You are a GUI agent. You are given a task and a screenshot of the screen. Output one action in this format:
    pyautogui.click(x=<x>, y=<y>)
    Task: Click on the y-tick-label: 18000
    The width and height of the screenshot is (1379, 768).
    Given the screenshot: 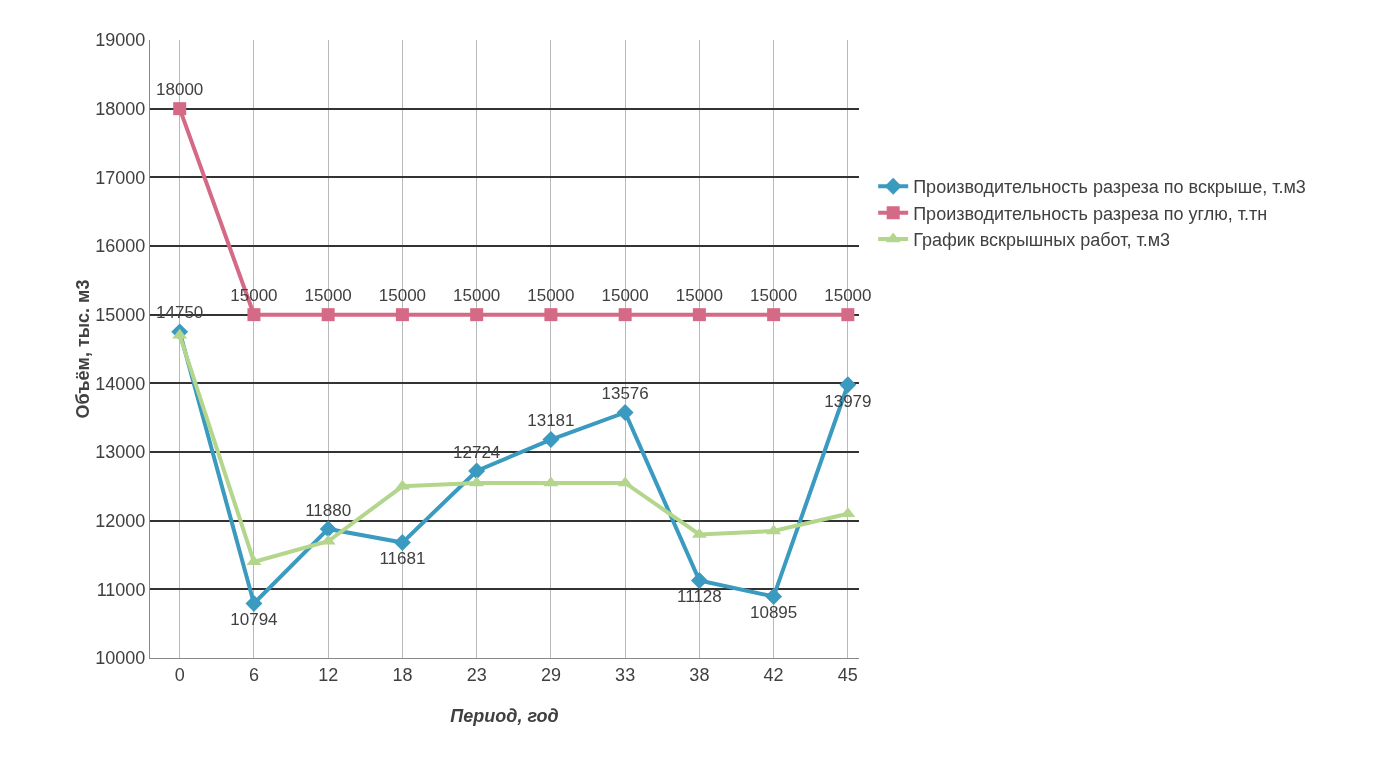 What is the action you would take?
    pyautogui.click(x=120, y=108)
    